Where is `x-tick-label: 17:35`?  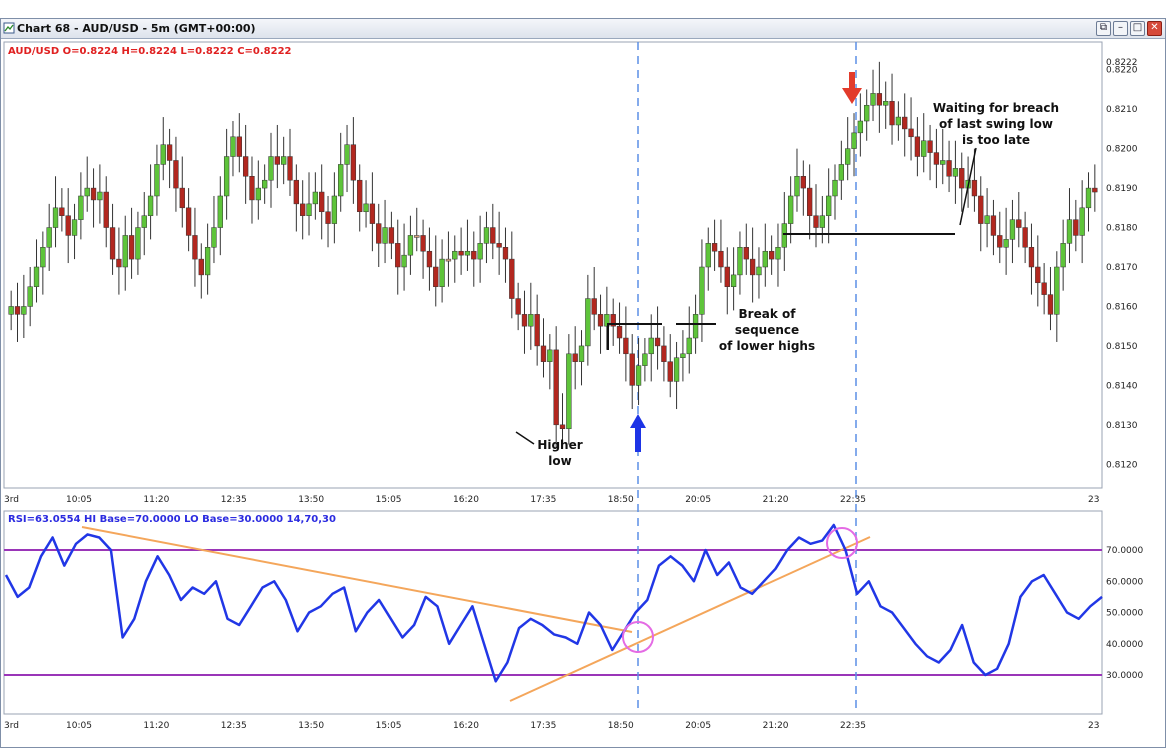 x-tick-label: 17:35 is located at coordinates (543, 726).